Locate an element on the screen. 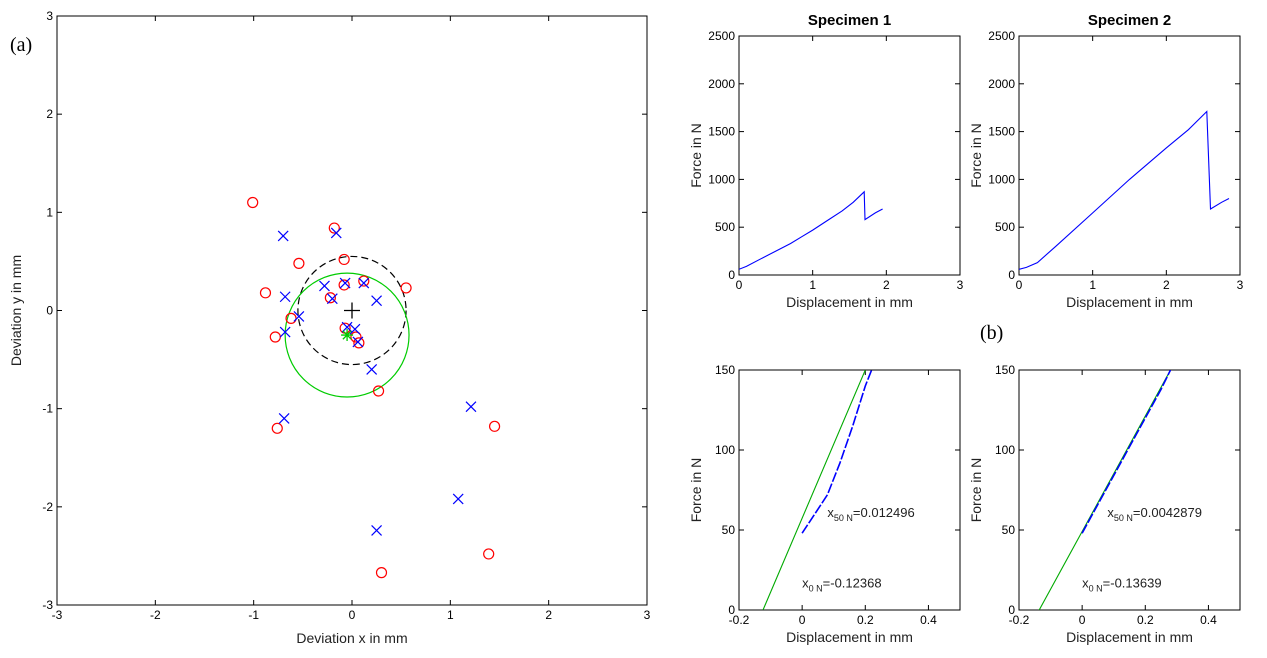  y-axis-label: Deviation y in mm is located at coordinates (16, 310).